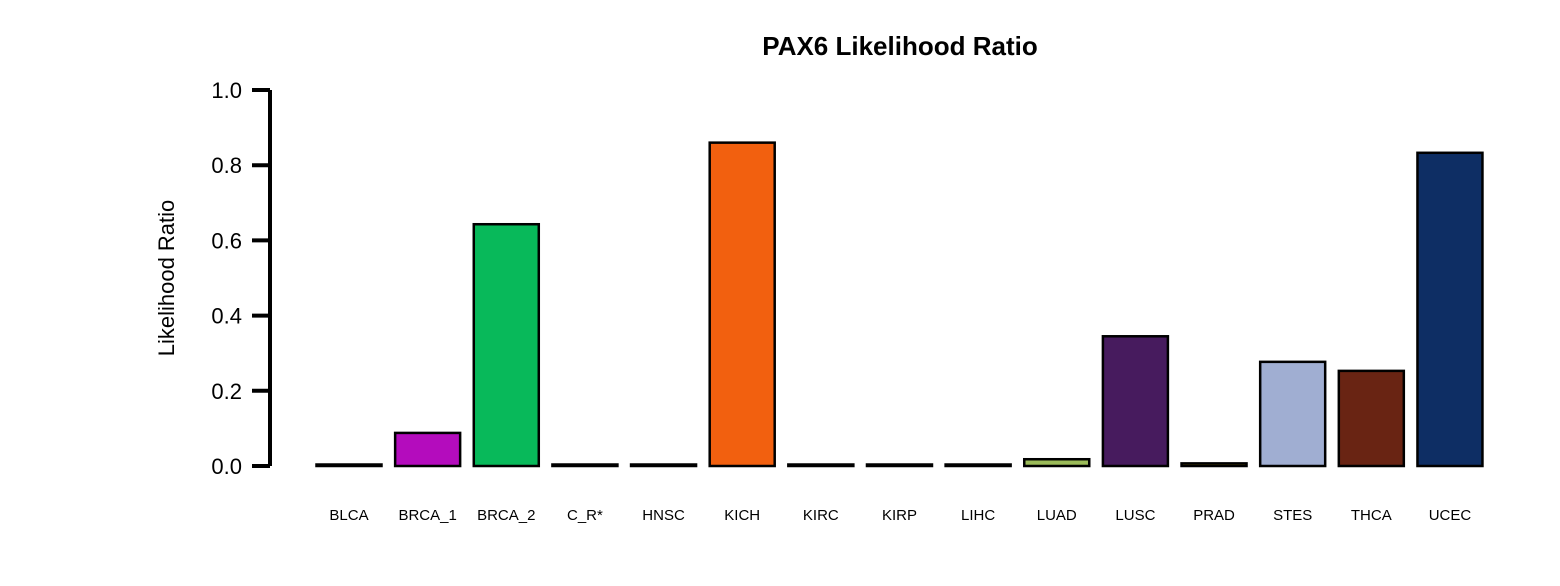 The width and height of the screenshot is (1560, 586). What do you see at coordinates (1371, 515) in the screenshot?
I see `x-tick-label: THCA` at bounding box center [1371, 515].